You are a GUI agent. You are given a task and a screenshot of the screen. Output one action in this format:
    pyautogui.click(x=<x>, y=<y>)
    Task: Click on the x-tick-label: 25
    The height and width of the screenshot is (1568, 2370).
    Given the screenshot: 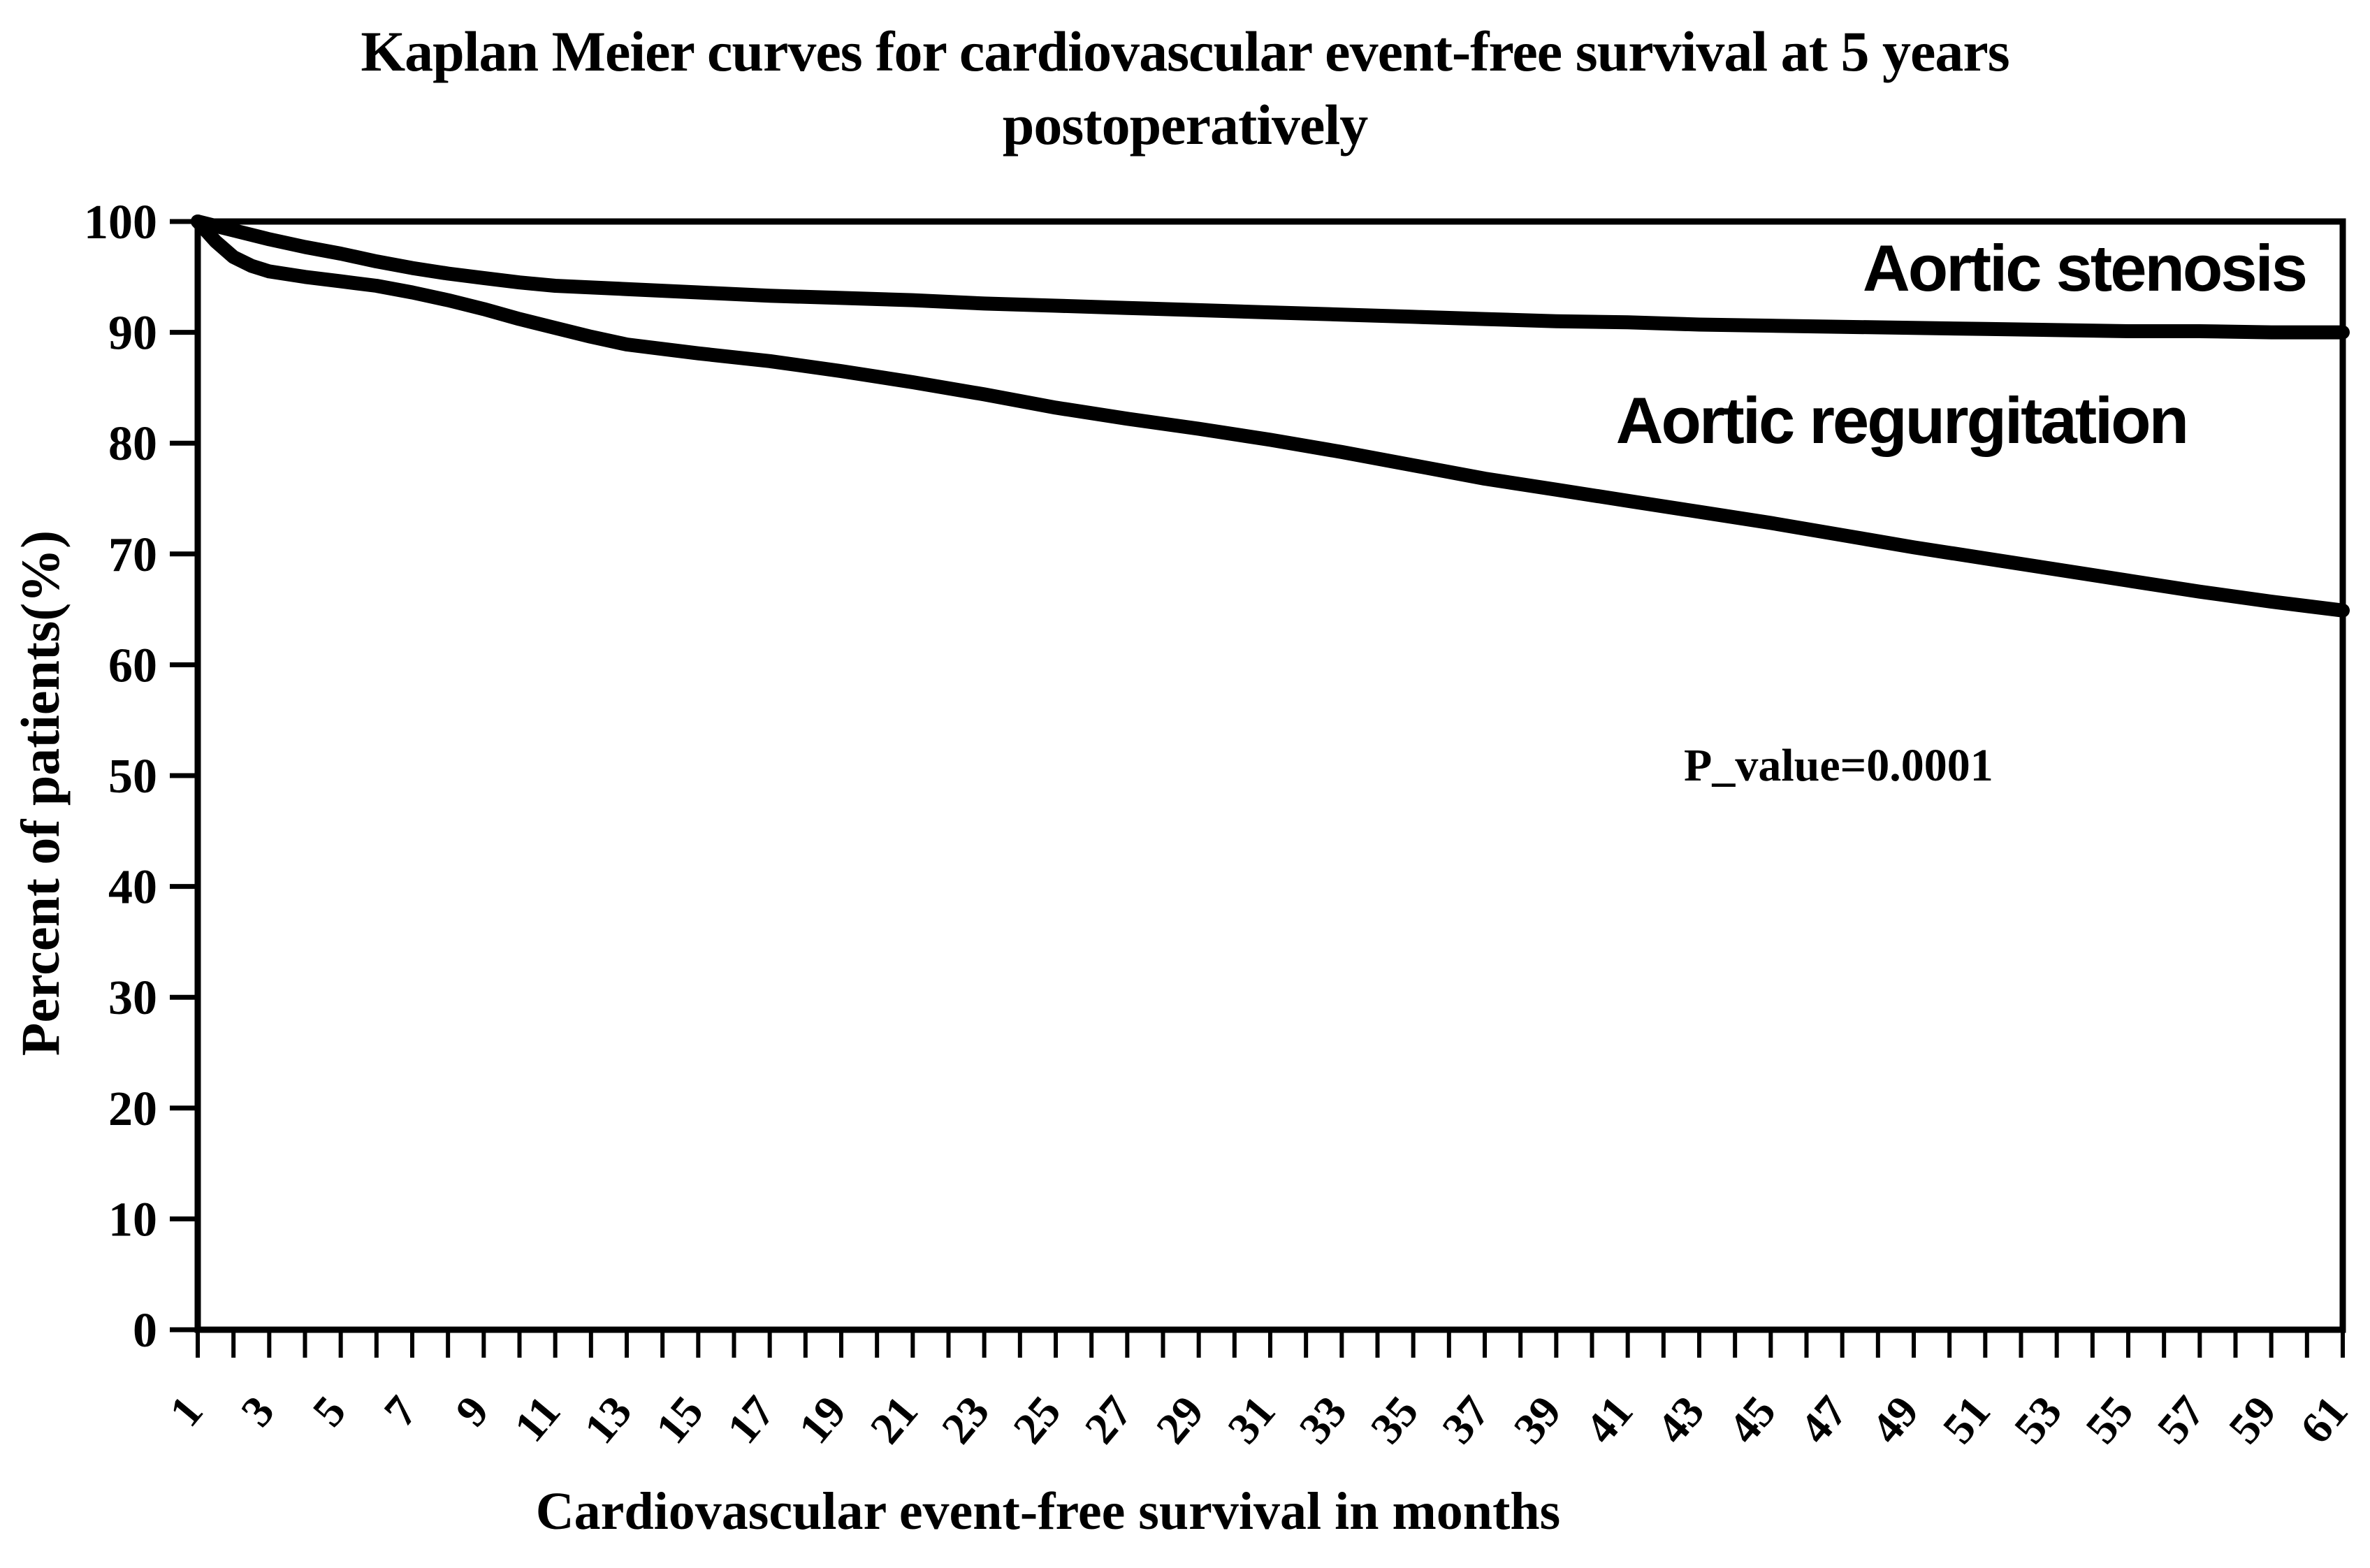 What is the action you would take?
    pyautogui.click(x=1036, y=1419)
    